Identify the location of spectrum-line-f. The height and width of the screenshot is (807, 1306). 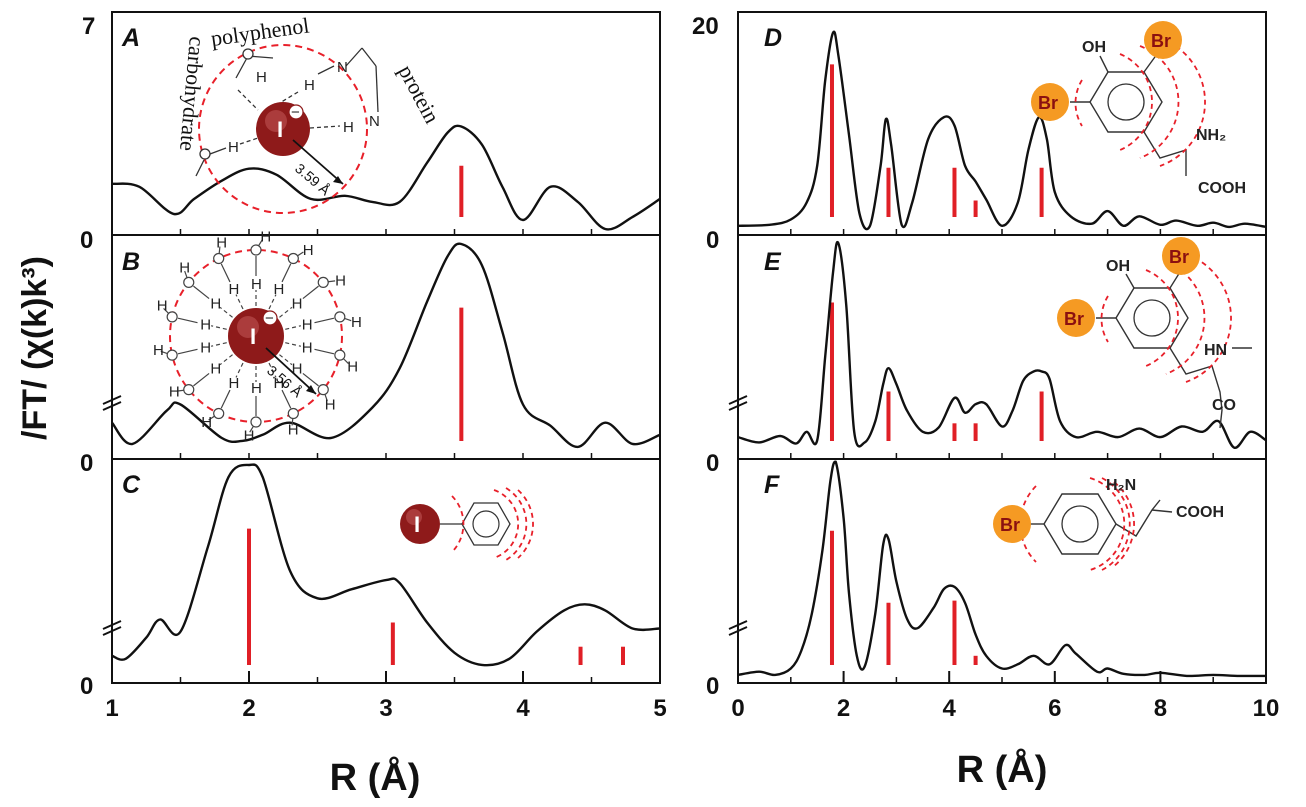
(1002, 569).